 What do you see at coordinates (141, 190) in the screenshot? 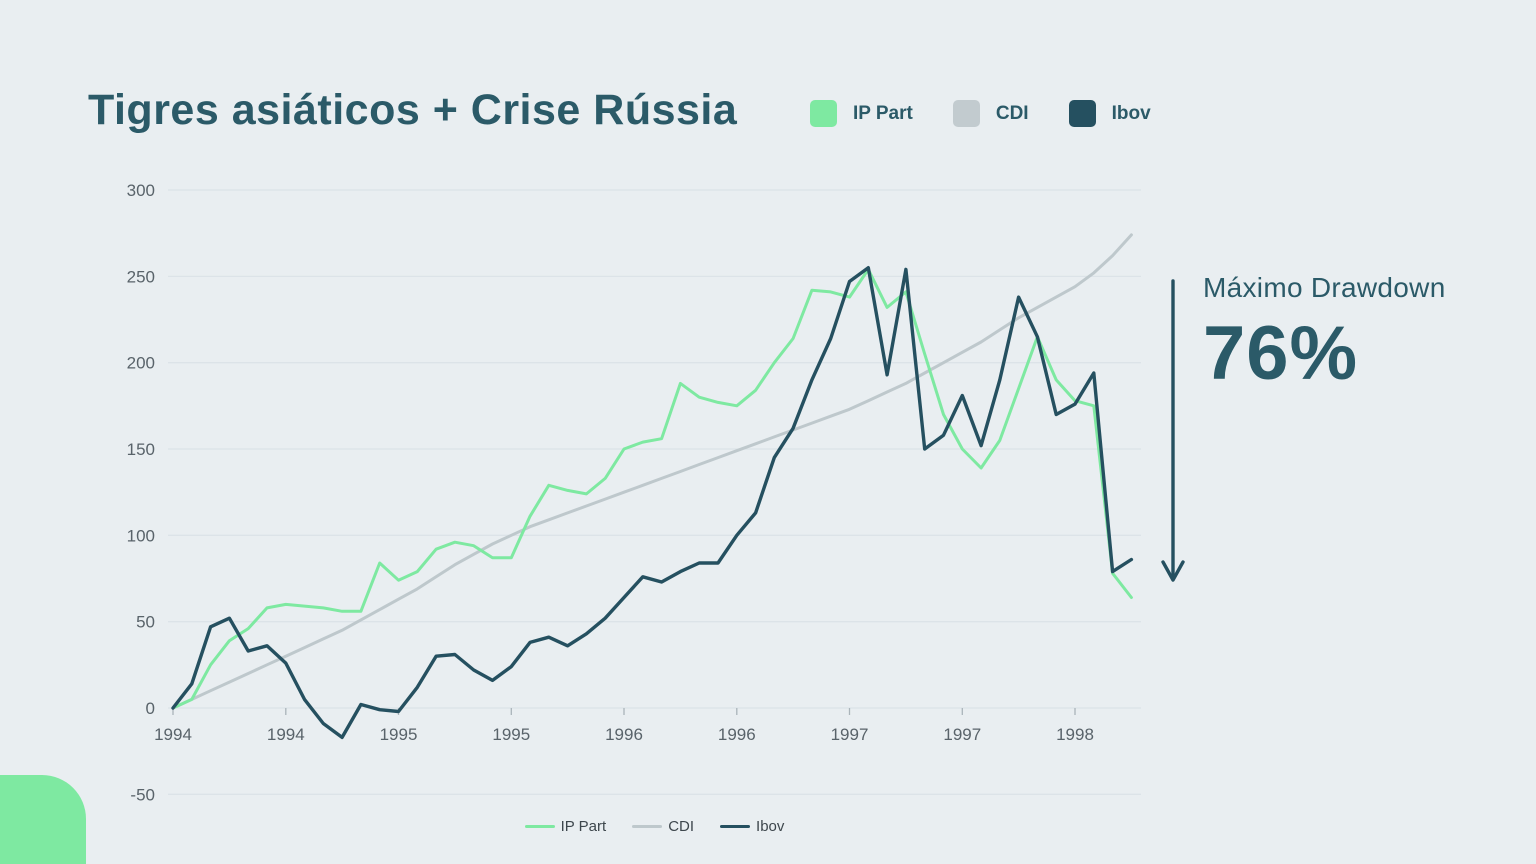
I see `y-axis-label: 300` at bounding box center [141, 190].